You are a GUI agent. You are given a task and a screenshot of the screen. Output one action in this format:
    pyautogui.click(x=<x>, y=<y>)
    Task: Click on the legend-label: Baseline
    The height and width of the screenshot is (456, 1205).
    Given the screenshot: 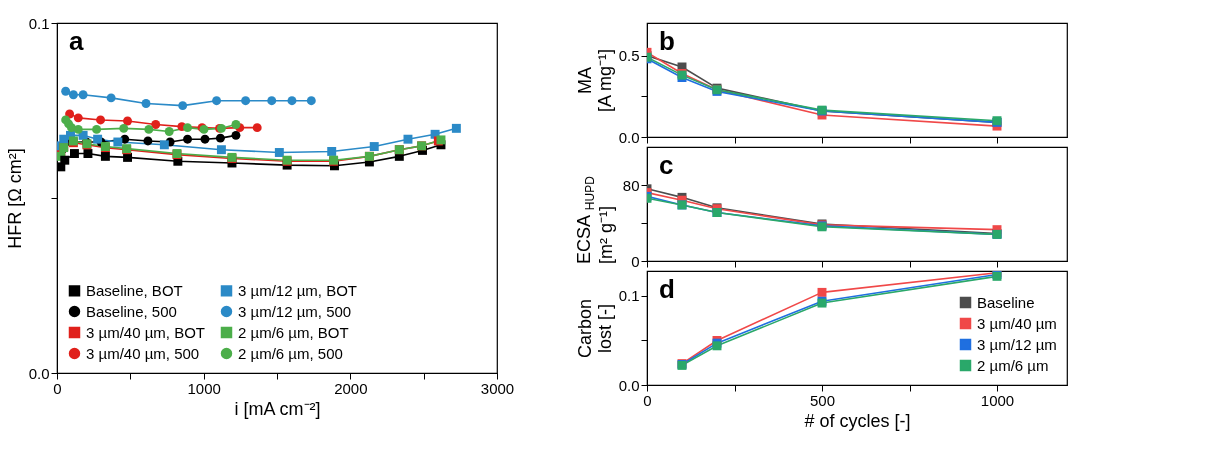 What is the action you would take?
    pyautogui.click(x=1006, y=302)
    